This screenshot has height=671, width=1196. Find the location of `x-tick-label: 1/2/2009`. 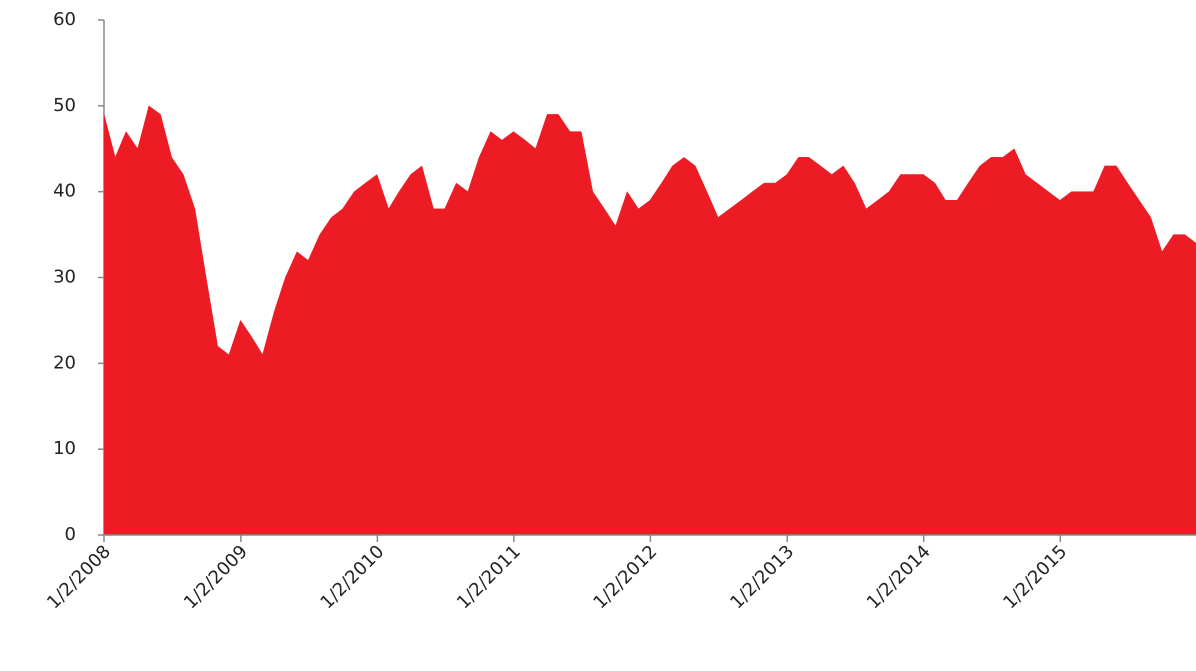

x-tick-label: 1/2/2009 is located at coordinates (216, 577).